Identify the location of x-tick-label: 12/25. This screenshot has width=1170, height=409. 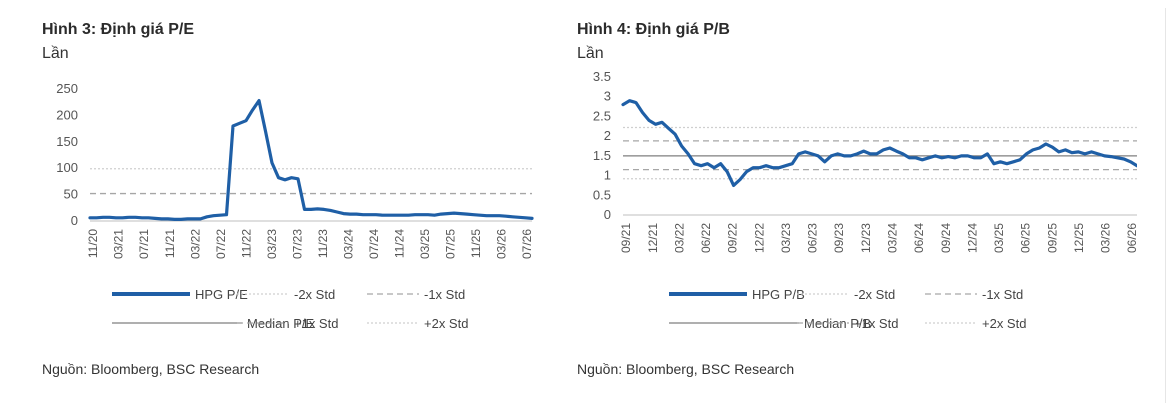
(1079, 238).